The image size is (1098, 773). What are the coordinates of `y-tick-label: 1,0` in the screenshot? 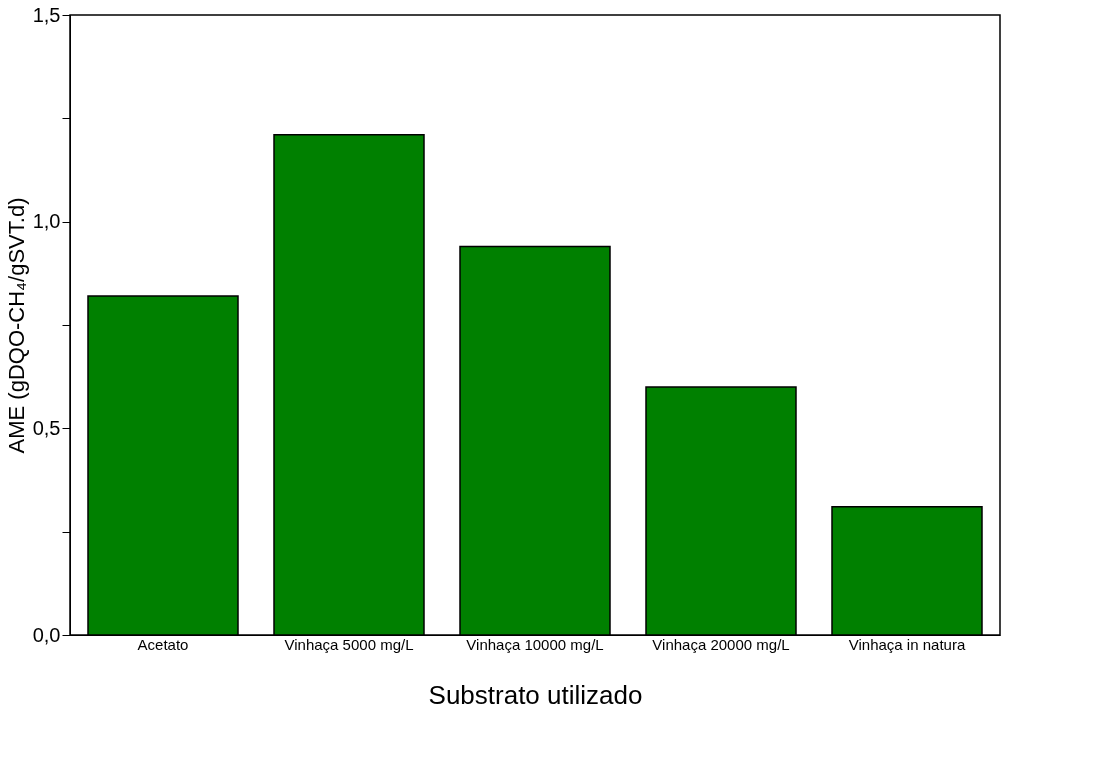 It's located at (46, 221).